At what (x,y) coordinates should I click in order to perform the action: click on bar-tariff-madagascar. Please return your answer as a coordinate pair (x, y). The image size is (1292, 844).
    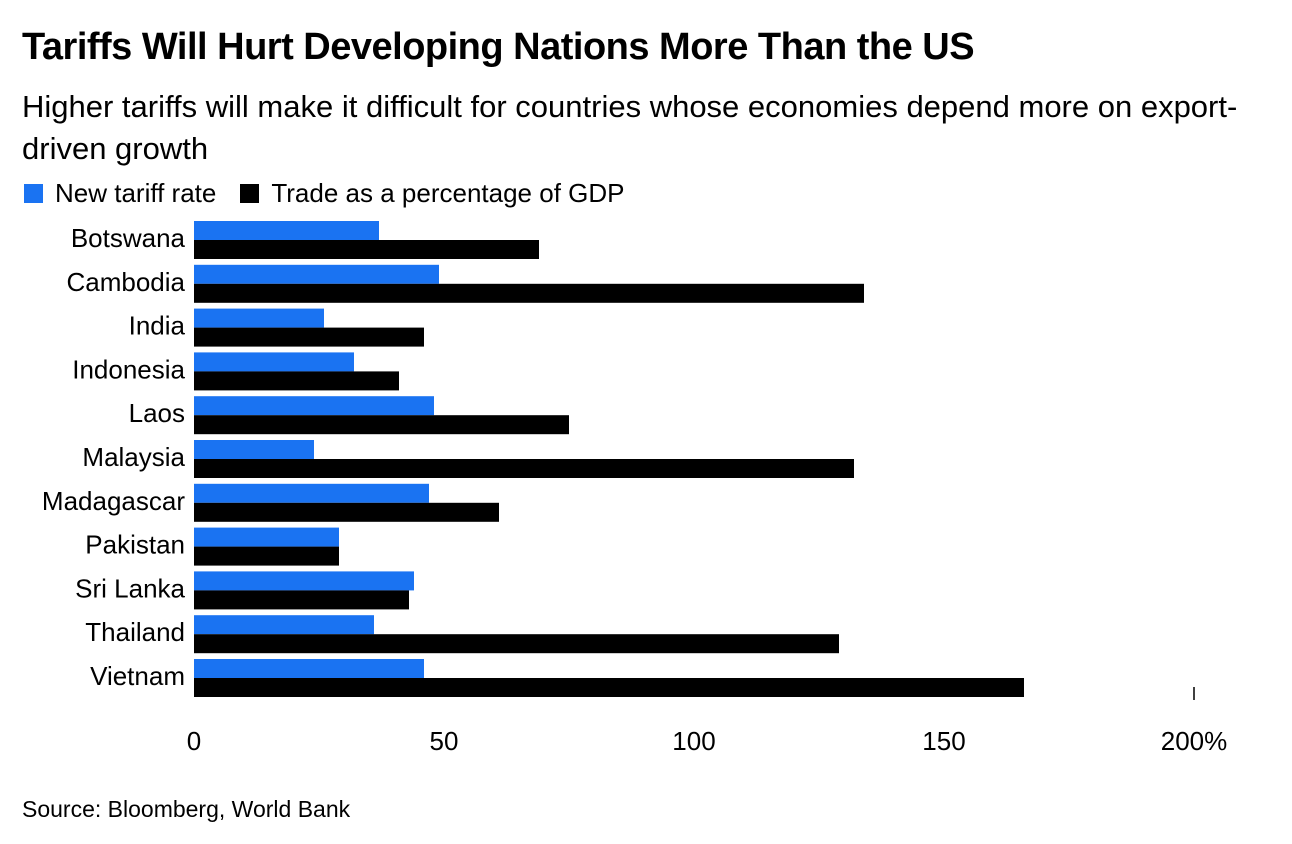
    Looking at the image, I should click on (311, 493).